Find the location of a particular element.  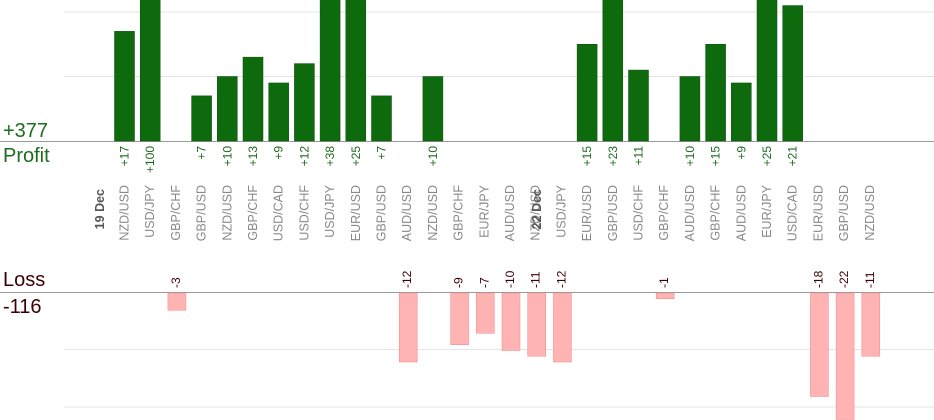

profit-value-label: +100 is located at coordinates (150, 159).